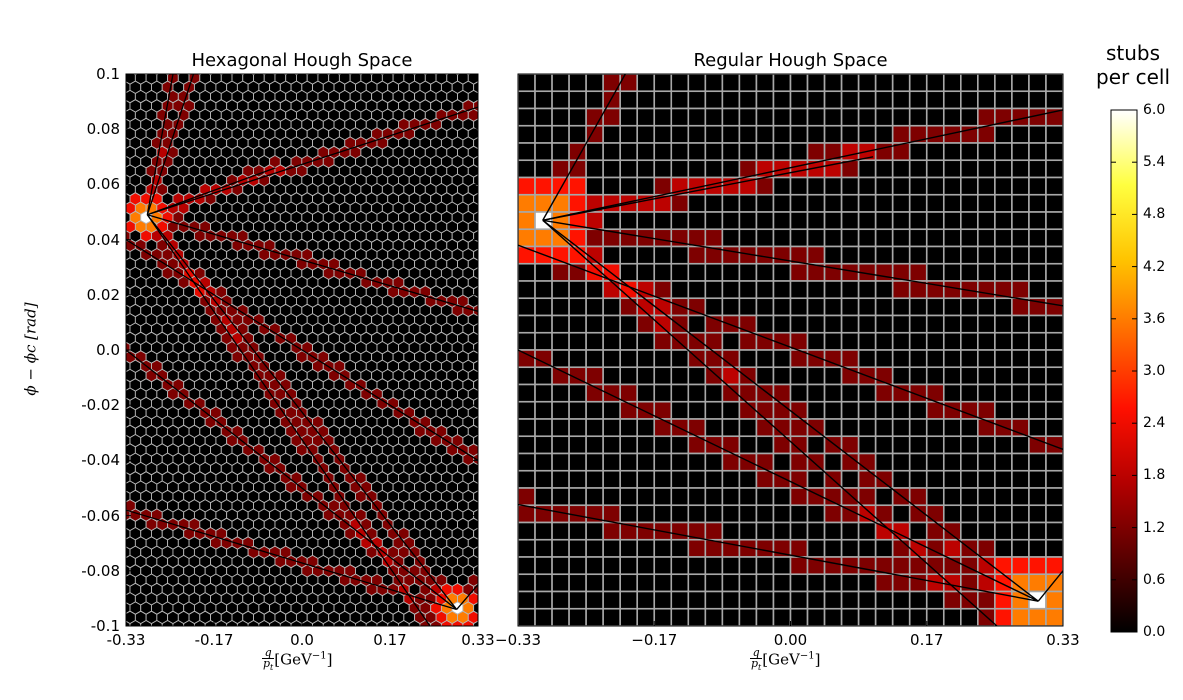 The image size is (1183, 700). What do you see at coordinates (1133, 53) in the screenshot?
I see `colorbar-title-line1: stubs` at bounding box center [1133, 53].